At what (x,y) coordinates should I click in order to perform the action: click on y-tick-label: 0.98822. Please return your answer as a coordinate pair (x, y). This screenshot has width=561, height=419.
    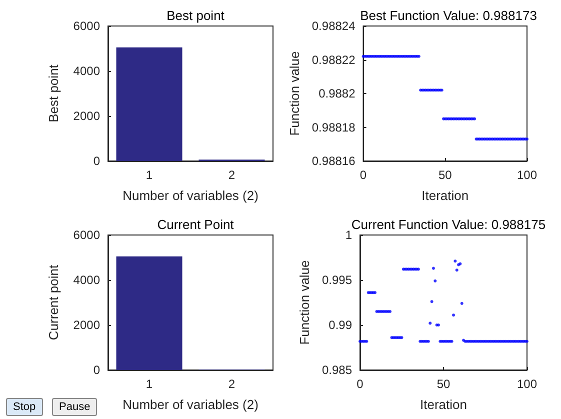
    Looking at the image, I should click on (334, 59).